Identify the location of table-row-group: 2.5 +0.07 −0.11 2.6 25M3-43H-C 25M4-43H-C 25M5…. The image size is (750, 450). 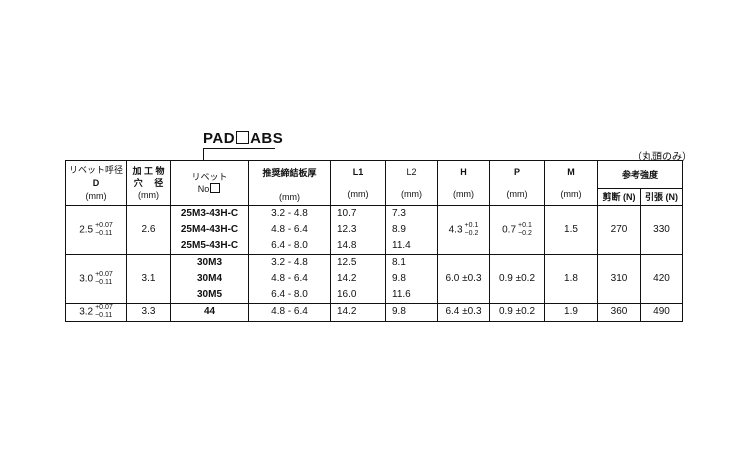
(374, 230).